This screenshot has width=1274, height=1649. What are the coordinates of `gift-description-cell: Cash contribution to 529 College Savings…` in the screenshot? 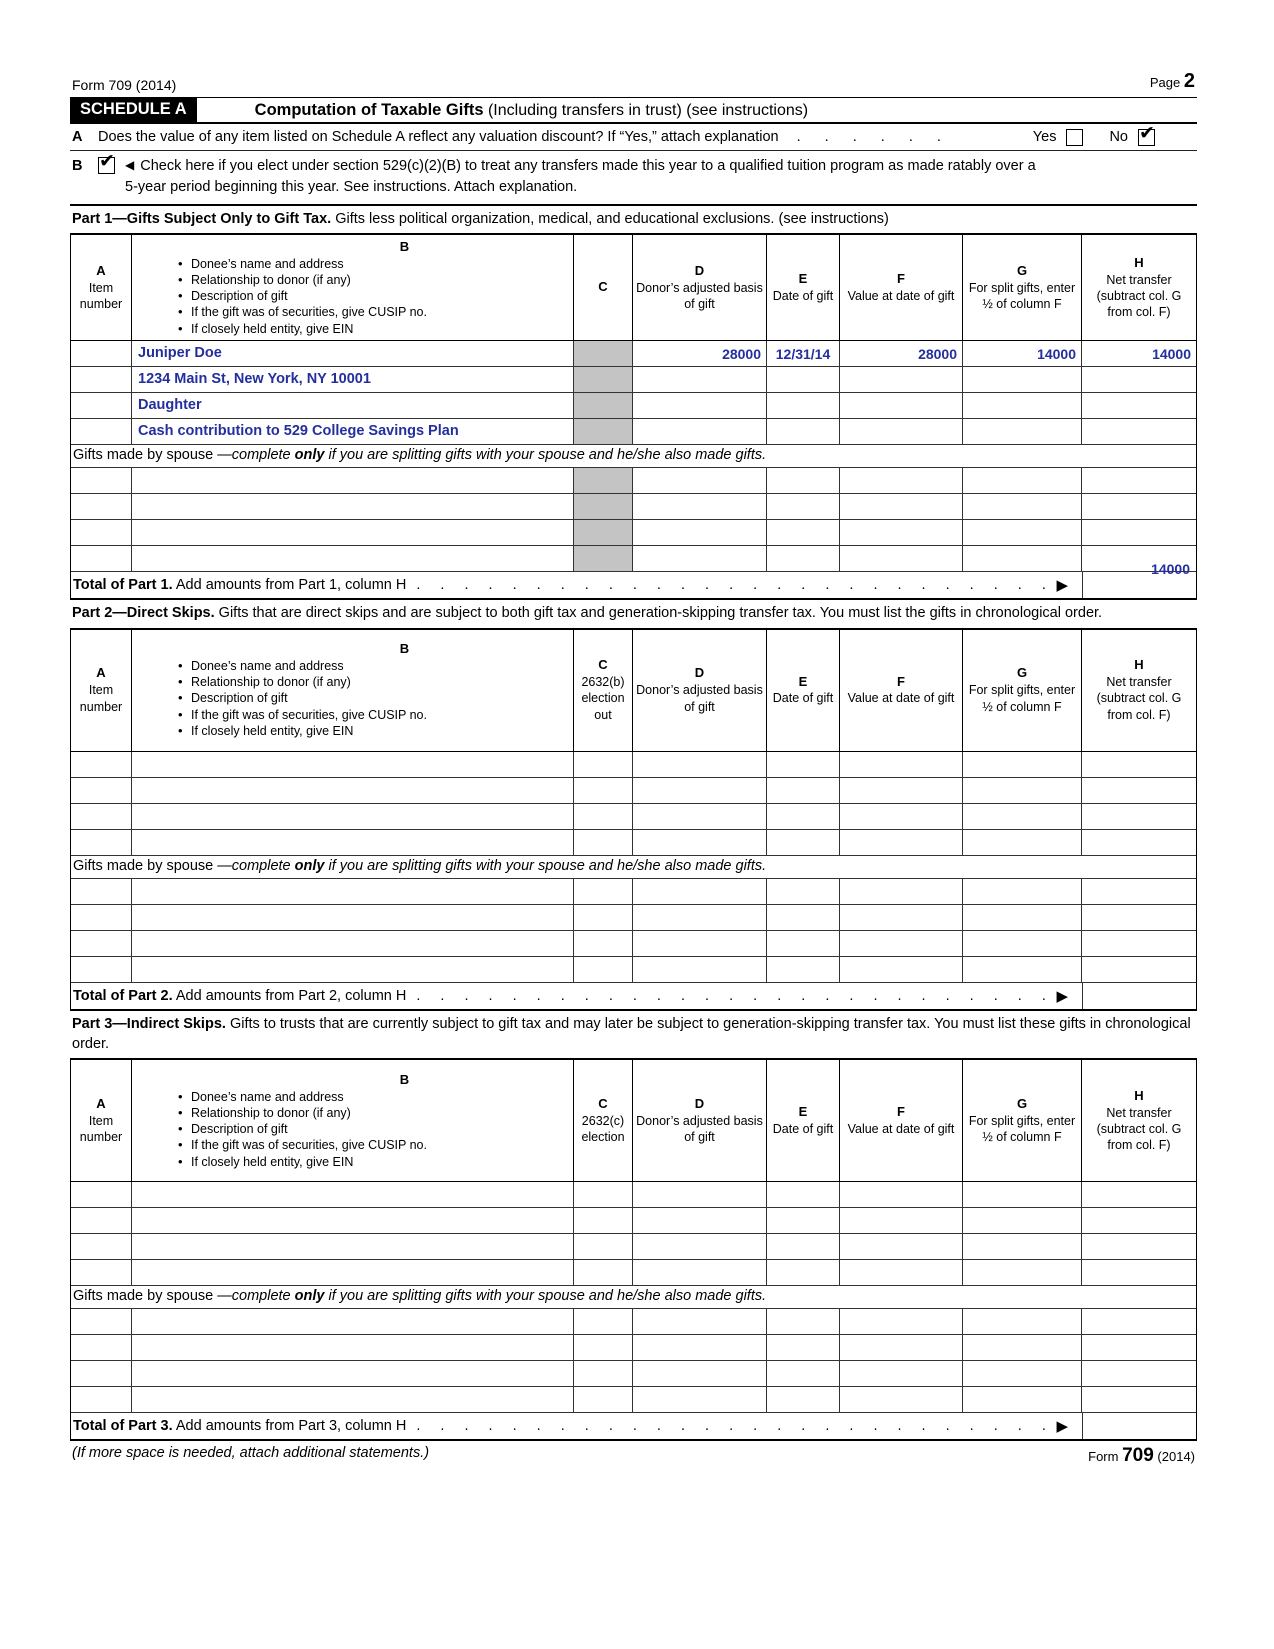 It's located at (353, 432).